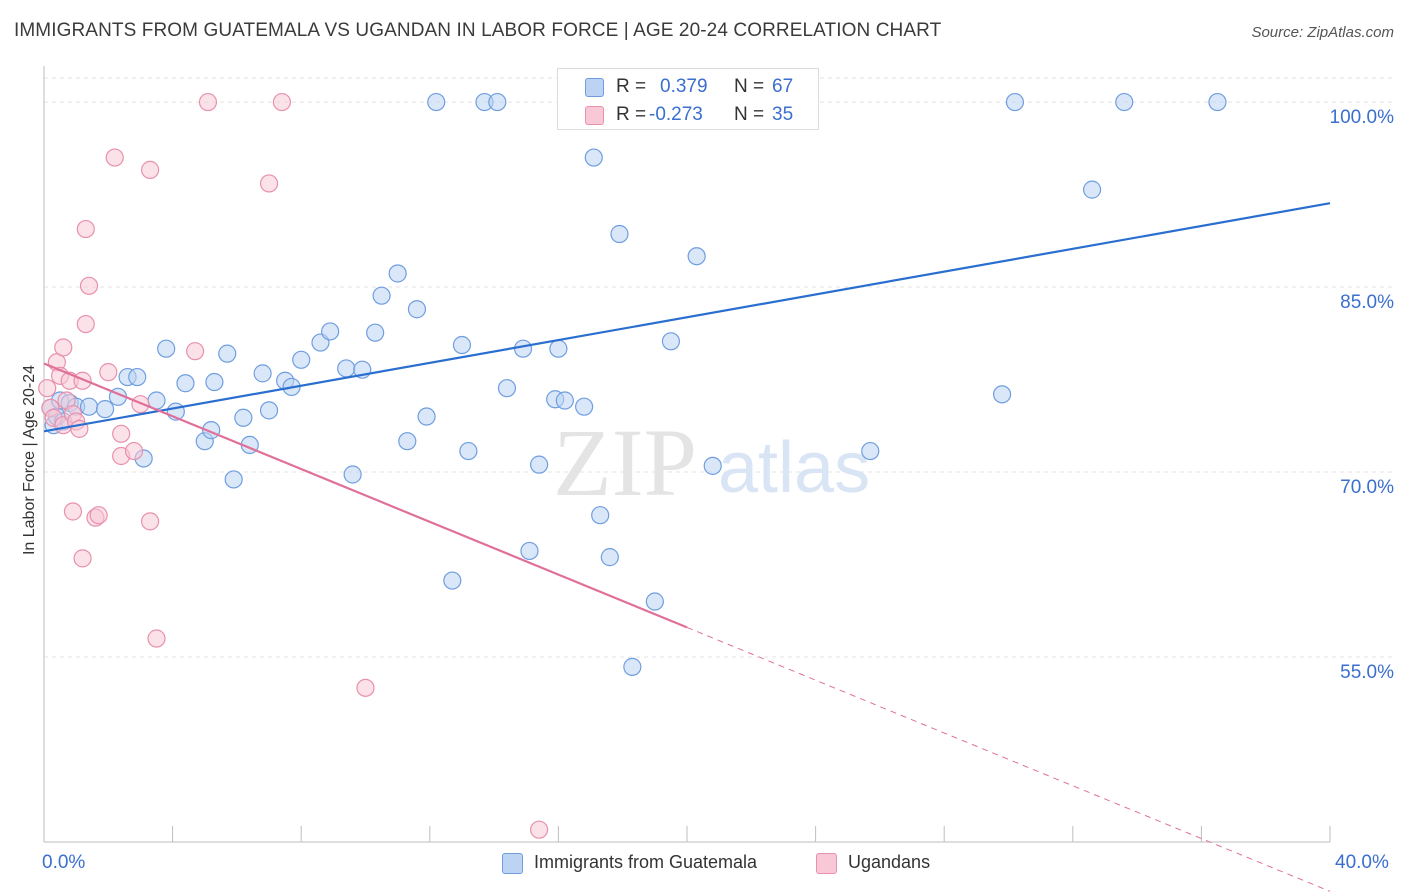 This screenshot has height=892, width=1406. I want to click on correlation-legend: R = 0.379 N = 67 R = -0.273 N = 35, so click(688, 99).